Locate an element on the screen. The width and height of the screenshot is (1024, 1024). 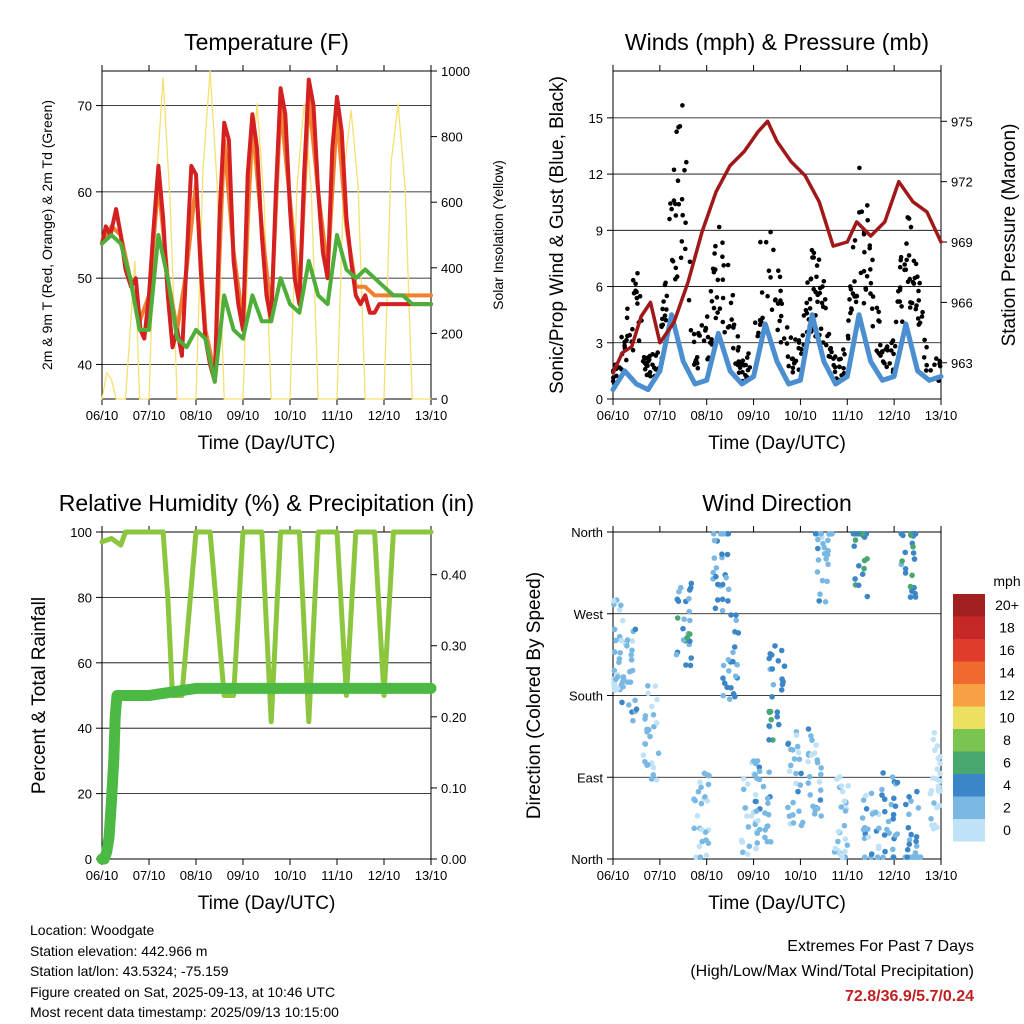
precip-series-line is located at coordinates (266, 773).